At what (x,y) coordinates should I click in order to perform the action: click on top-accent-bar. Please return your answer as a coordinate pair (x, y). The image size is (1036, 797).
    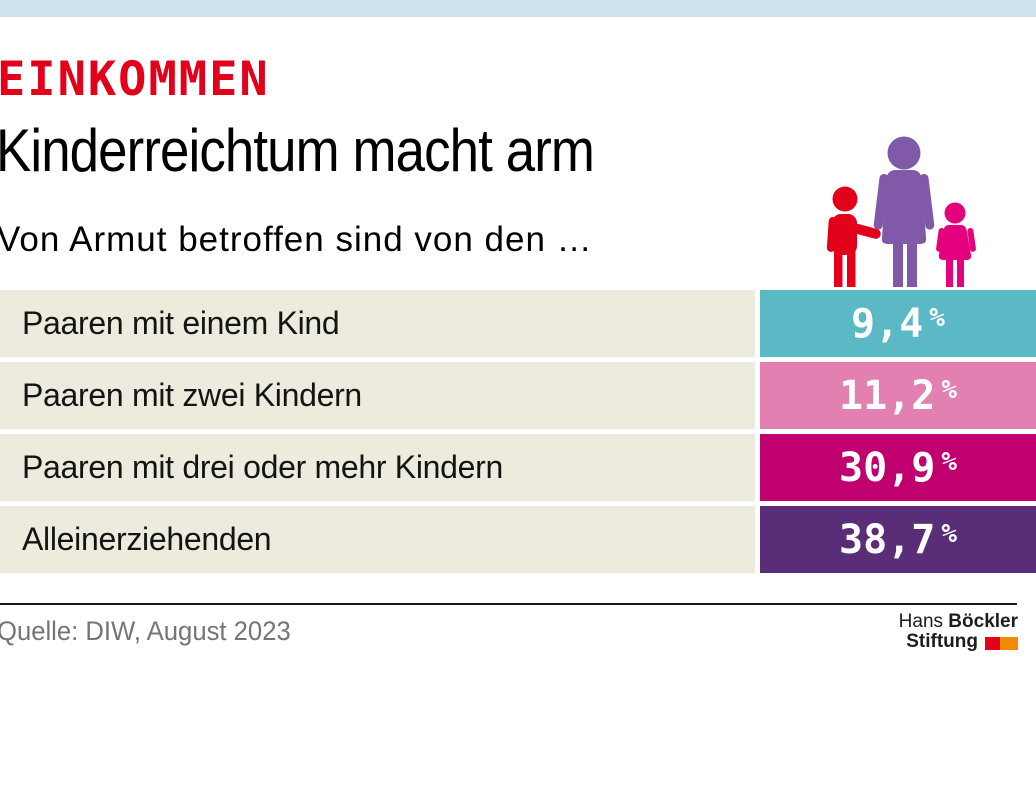
    Looking at the image, I should click on (518, 8).